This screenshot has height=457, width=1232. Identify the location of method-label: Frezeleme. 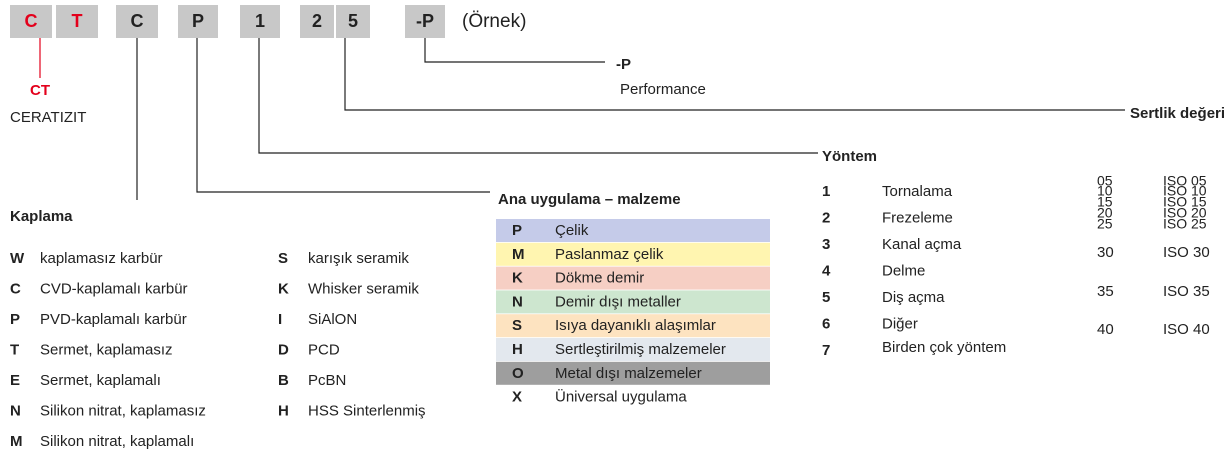
(917, 217).